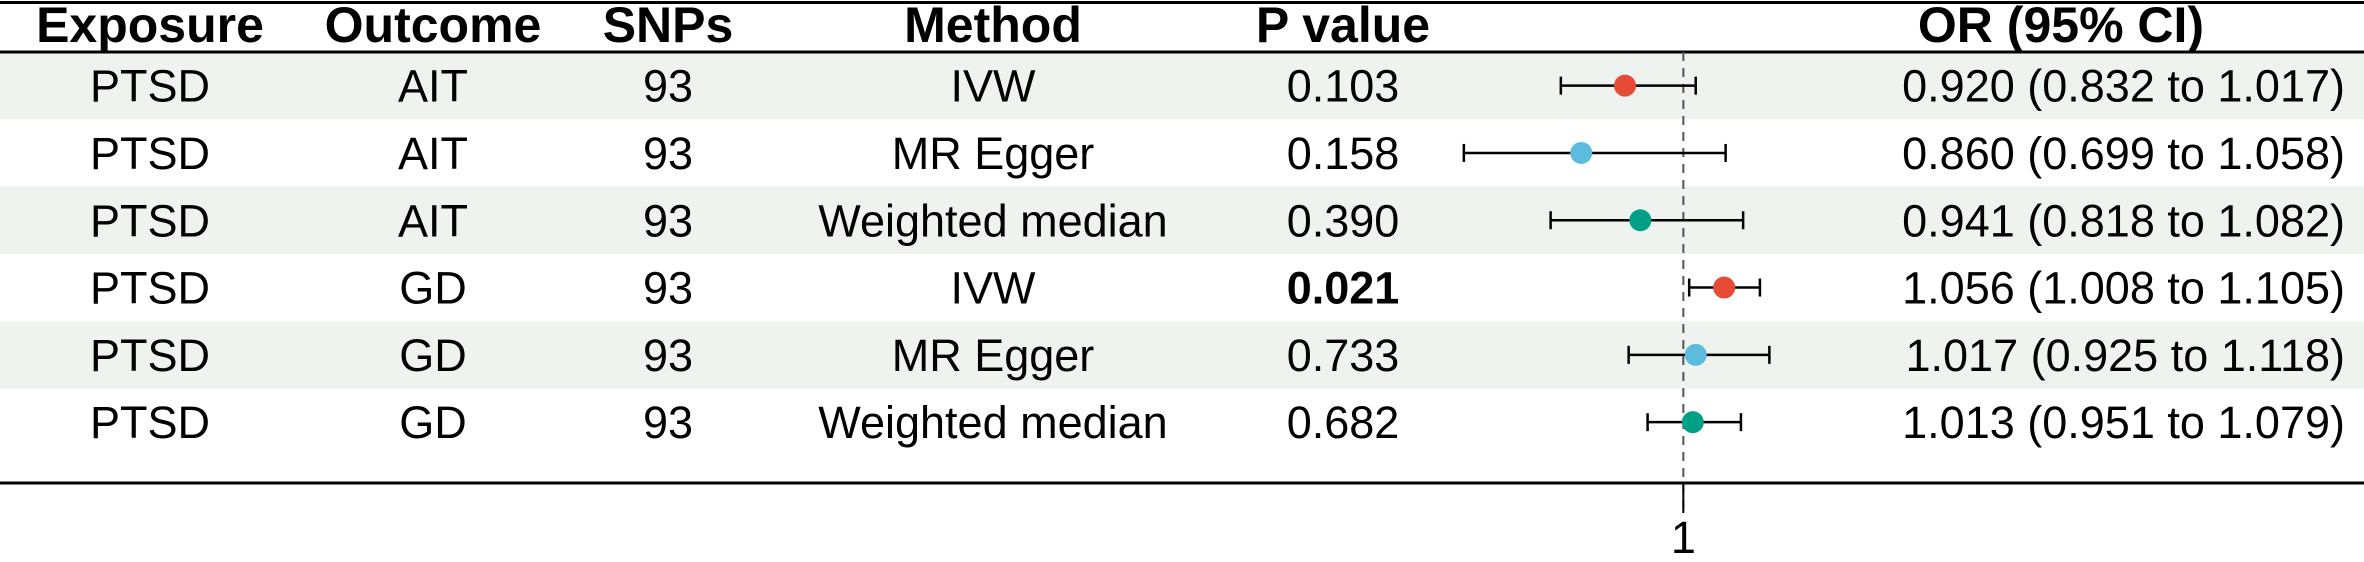 This screenshot has width=2364, height=562. Describe the element at coordinates (2123, 422) in the screenshot. I see `cell-or-ci: 1.013 (0.951 to 1.079)` at that location.